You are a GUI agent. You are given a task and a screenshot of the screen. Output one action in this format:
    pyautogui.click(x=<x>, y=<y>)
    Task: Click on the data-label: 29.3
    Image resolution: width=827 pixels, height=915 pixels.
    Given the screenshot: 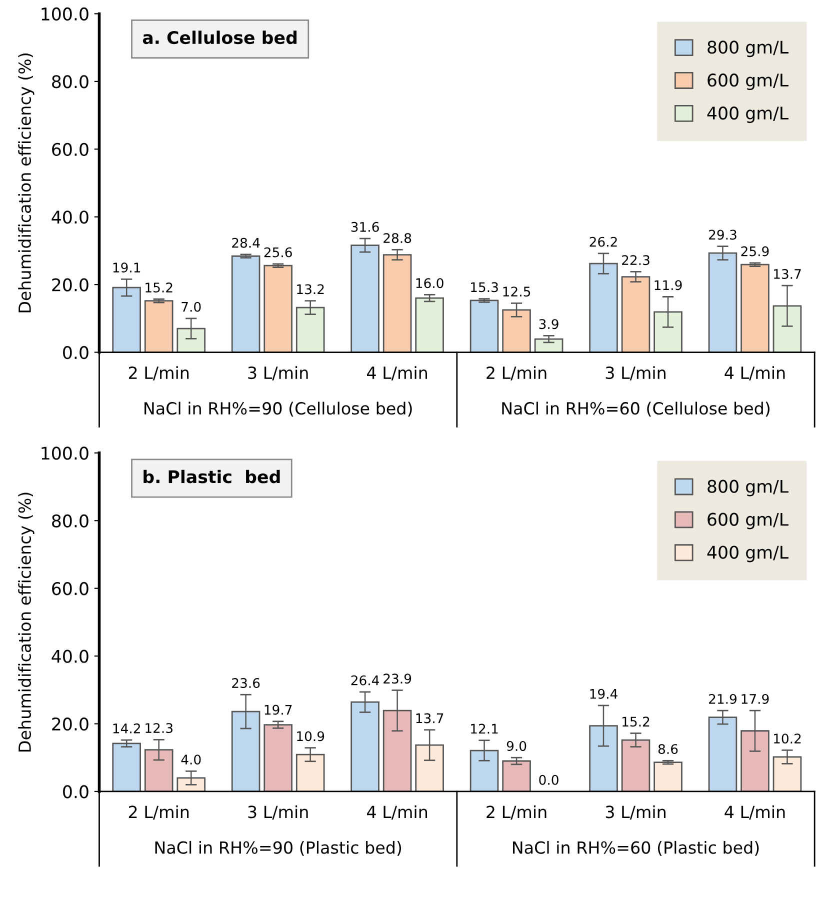 What is the action you would take?
    pyautogui.click(x=722, y=235)
    